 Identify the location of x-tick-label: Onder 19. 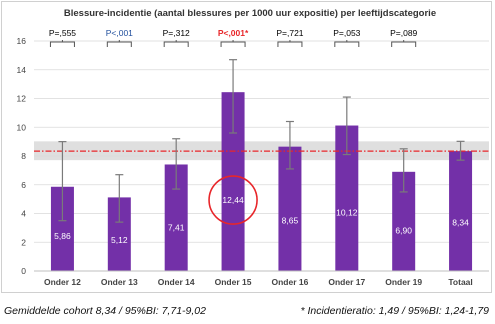
(403, 282).